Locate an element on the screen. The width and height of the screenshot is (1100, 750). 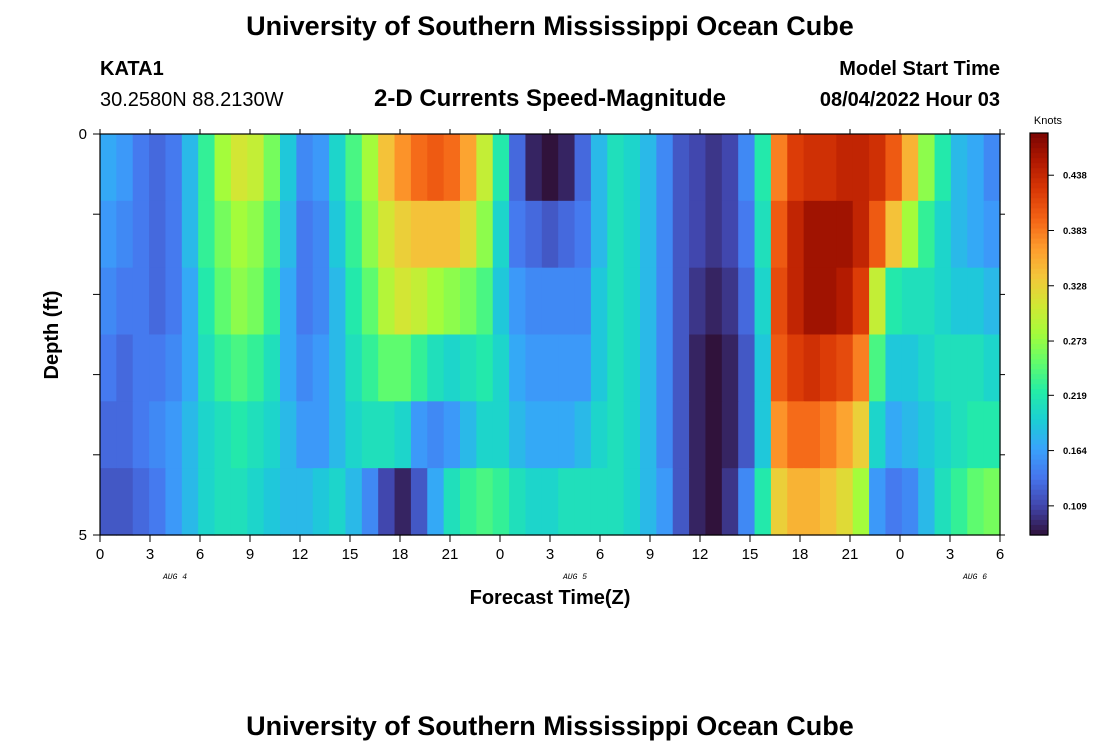
x-tick-label: 15 is located at coordinates (750, 554).